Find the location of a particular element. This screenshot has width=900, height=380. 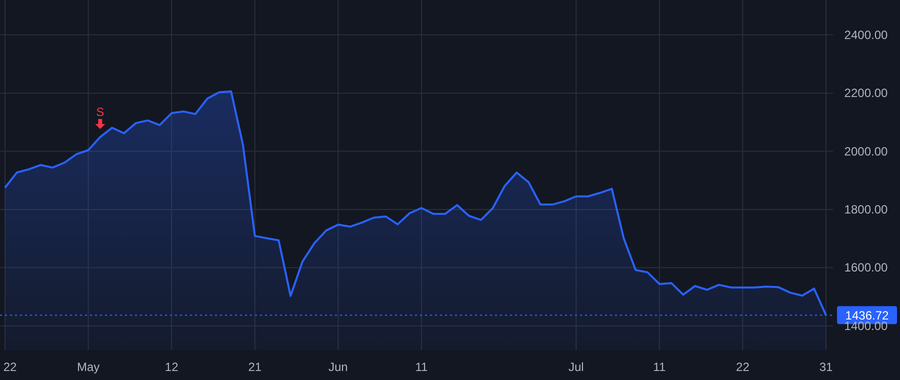

x-tick-label: Jun is located at coordinates (338, 367).